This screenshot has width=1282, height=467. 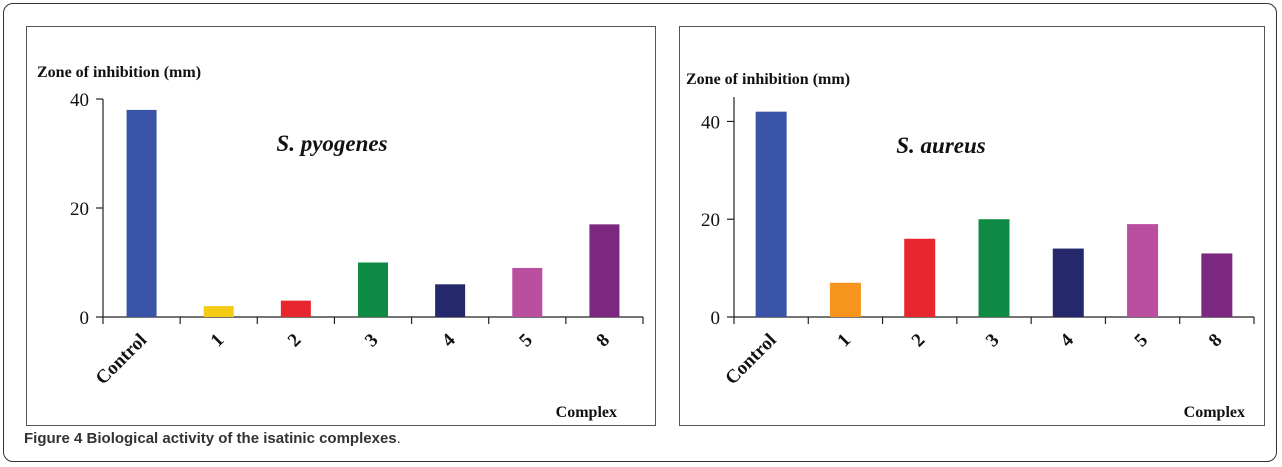 I want to click on caption-end: ., so click(x=398, y=438).